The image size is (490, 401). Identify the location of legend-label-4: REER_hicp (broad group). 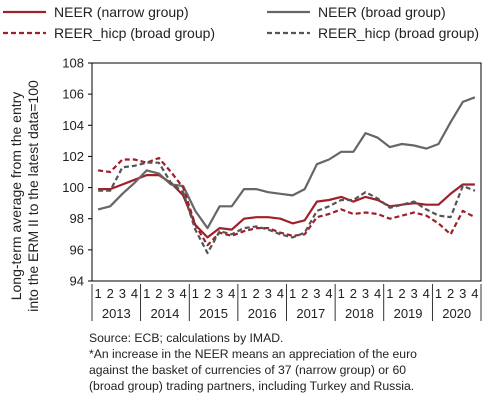
(398, 33).